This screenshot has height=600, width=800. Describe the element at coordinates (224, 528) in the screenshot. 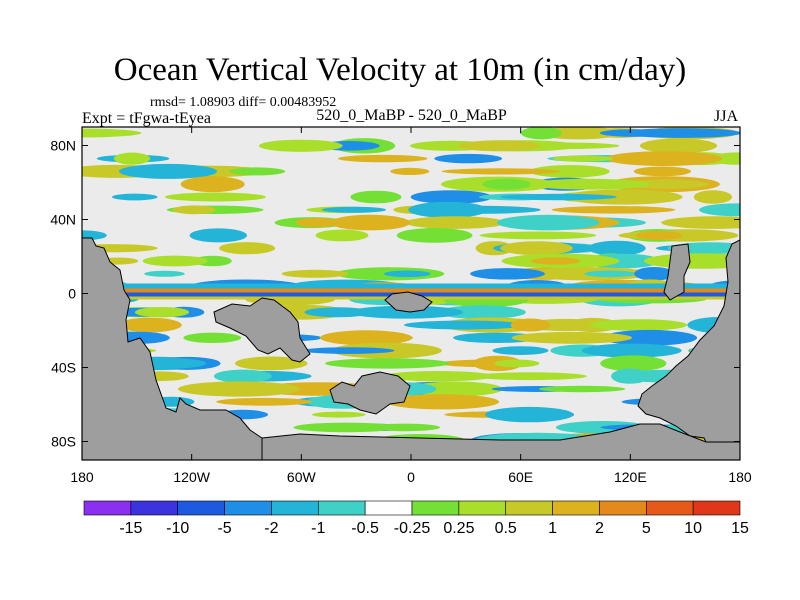

I see `colorbar-label: -5` at that location.